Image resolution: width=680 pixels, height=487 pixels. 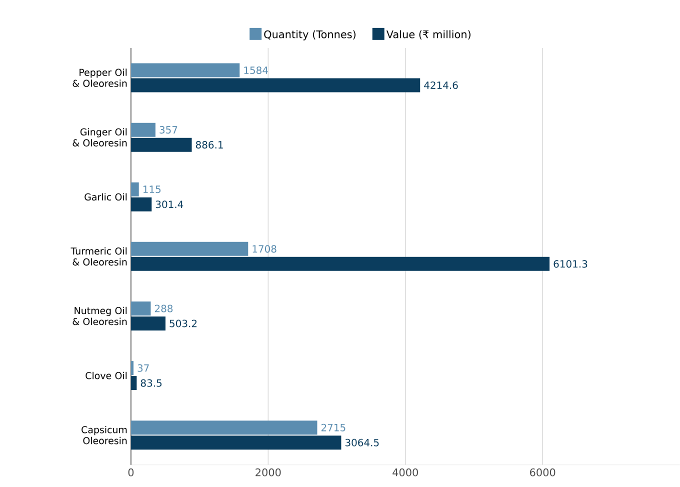 What do you see at coordinates (170, 204) in the screenshot?
I see `data-label: 301.4` at bounding box center [170, 204].